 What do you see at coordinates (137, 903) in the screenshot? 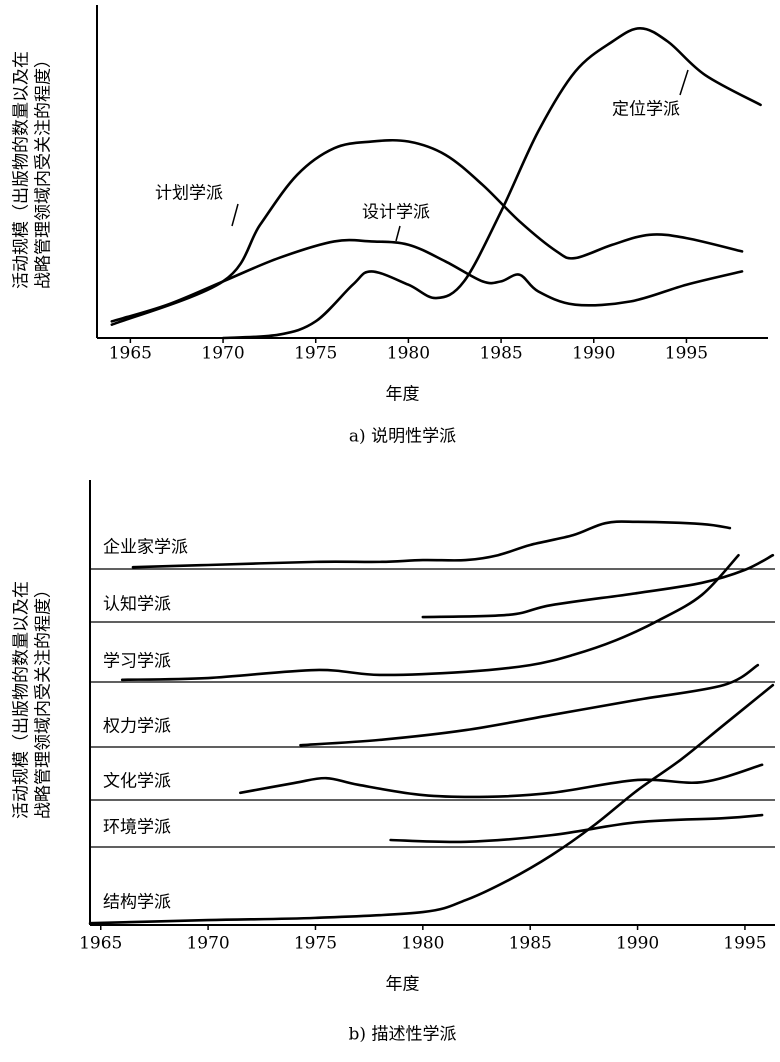
I see `series-label: 结构学派` at bounding box center [137, 903].